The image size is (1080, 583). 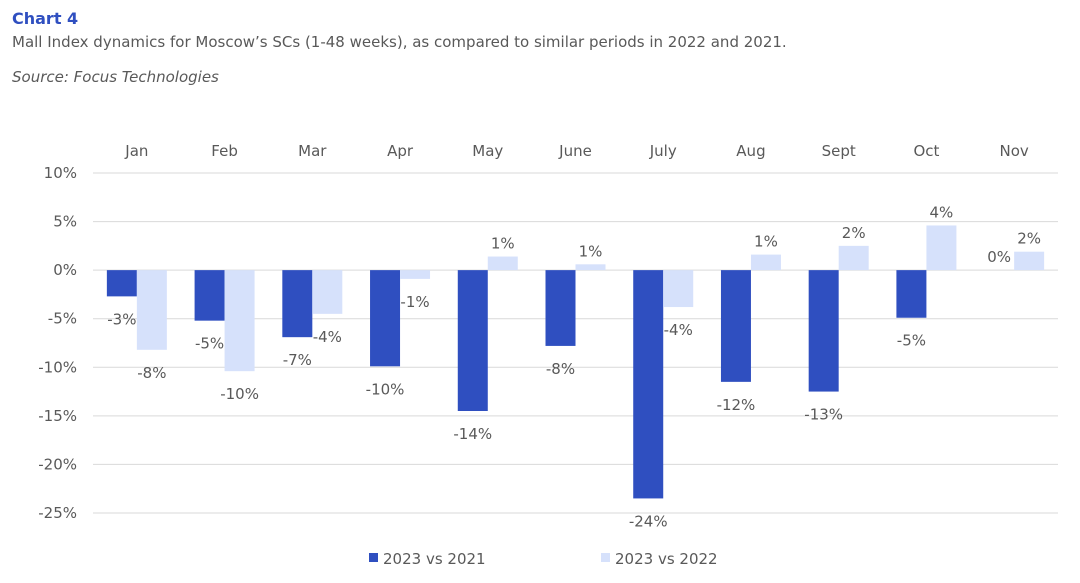 What do you see at coordinates (57, 343) in the screenshot?
I see `y-axis-ticks: 10% 5% 0% -5% -10% -15% -20% -25%` at bounding box center [57, 343].